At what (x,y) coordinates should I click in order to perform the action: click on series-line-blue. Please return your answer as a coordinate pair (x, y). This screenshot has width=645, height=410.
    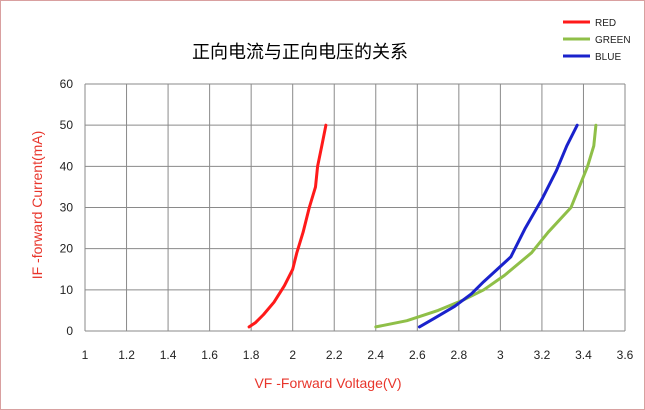
    Looking at the image, I should click on (498, 226).